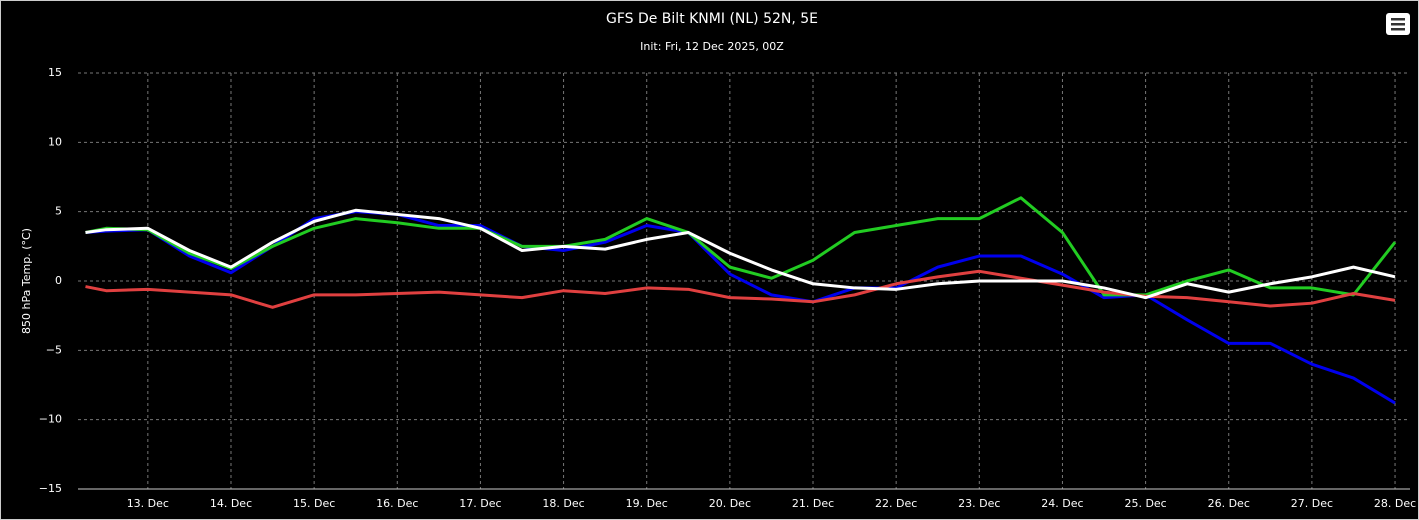  Describe the element at coordinates (1145, 503) in the screenshot. I see `x-tick-label: 25. Dec` at that location.